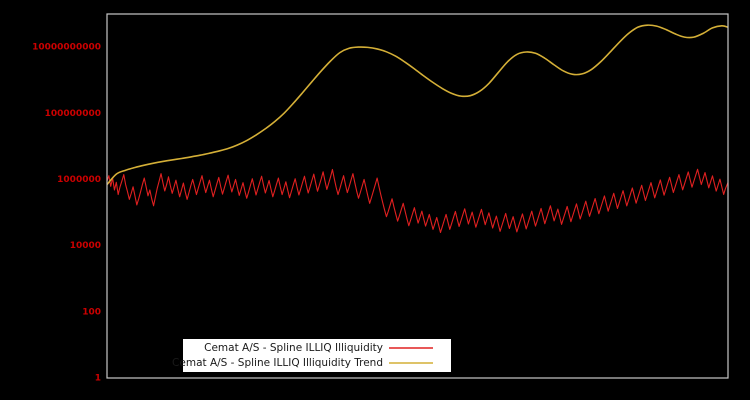 Image resolution: width=750 pixels, height=400 pixels. Describe the element at coordinates (73, 114) in the screenshot. I see `y-axis-tick-label: 100000000` at that location.